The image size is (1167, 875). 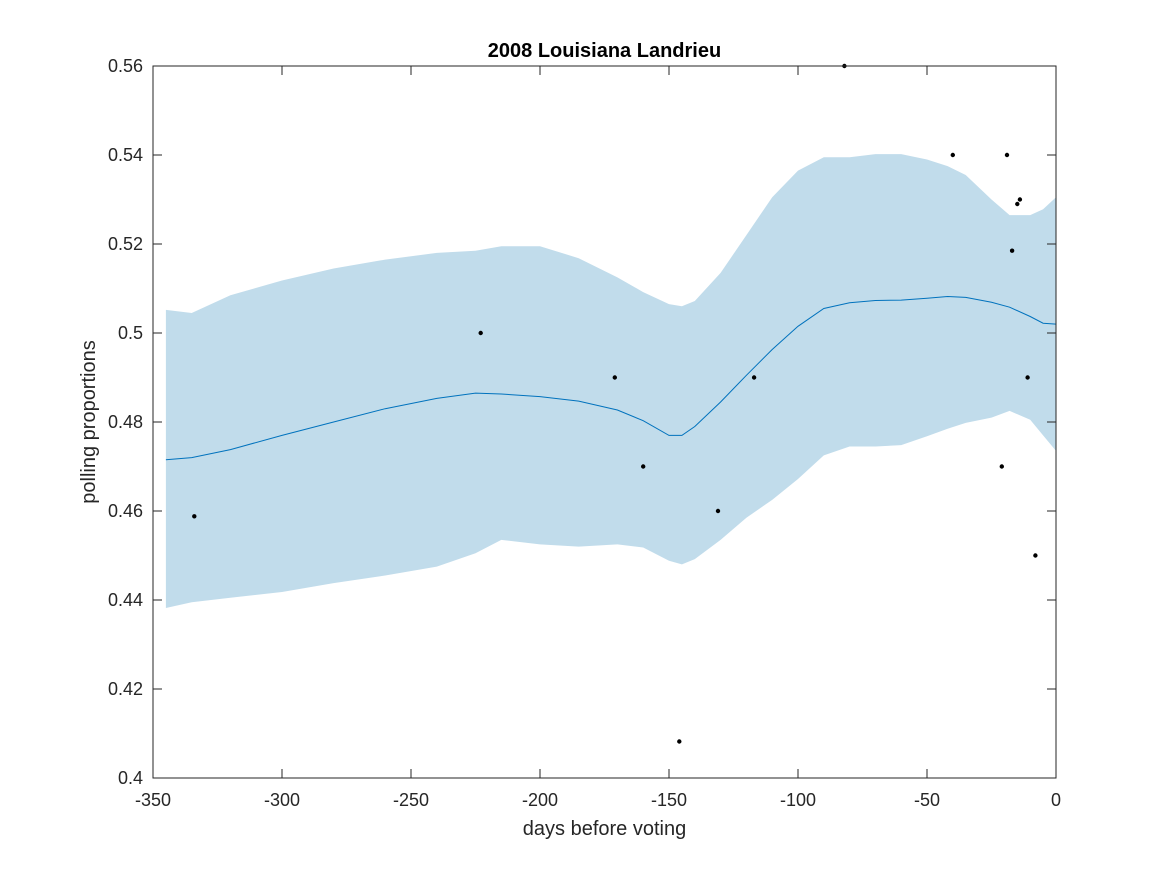 I want to click on x-tick-label: 0, so click(x=1056, y=800).